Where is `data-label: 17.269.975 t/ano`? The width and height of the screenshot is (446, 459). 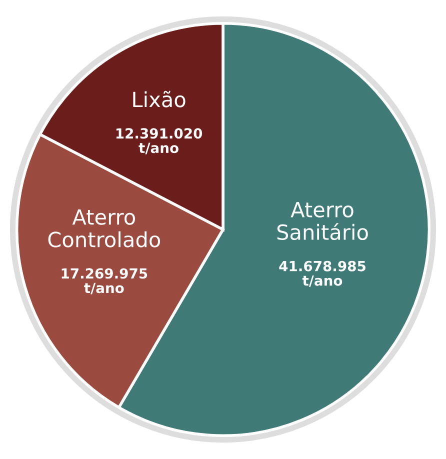 data-label: 17.269.975 t/ano is located at coordinates (105, 281).